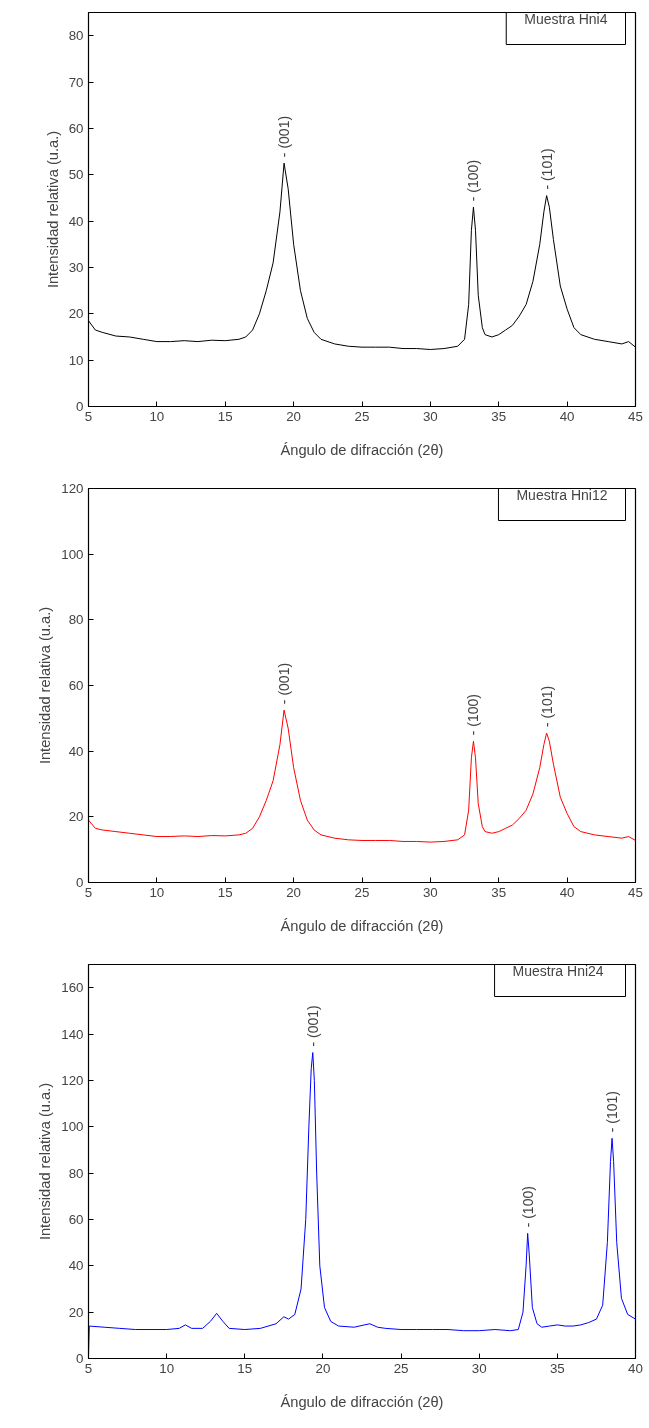 Image resolution: width=649 pixels, height=1428 pixels. Describe the element at coordinates (566, 18) in the screenshot. I see `annotation: Muestra Hni4` at that location.